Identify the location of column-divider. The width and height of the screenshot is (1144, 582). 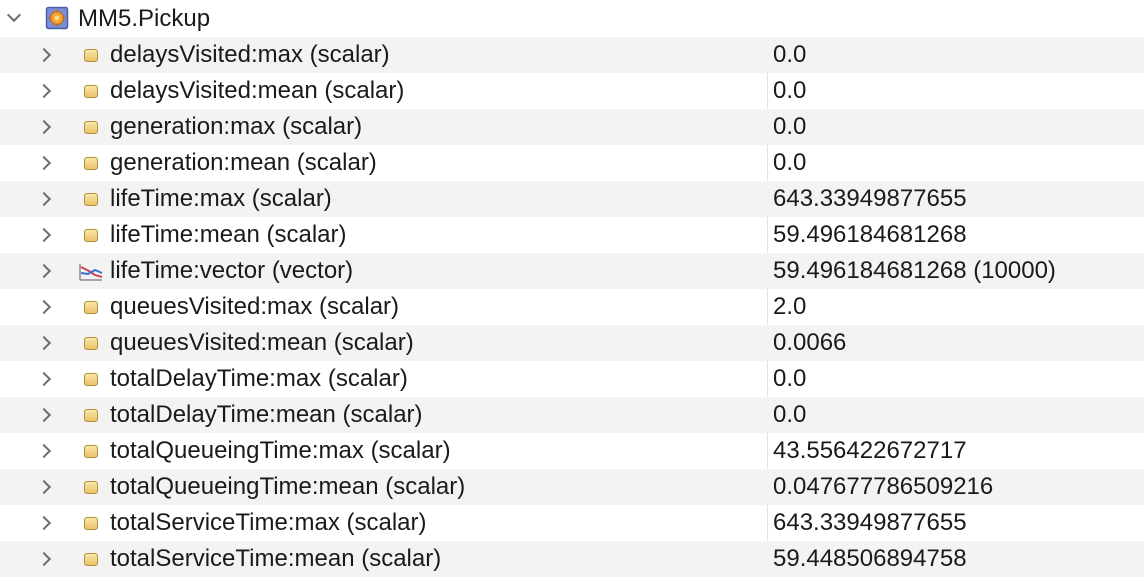
(767, 291).